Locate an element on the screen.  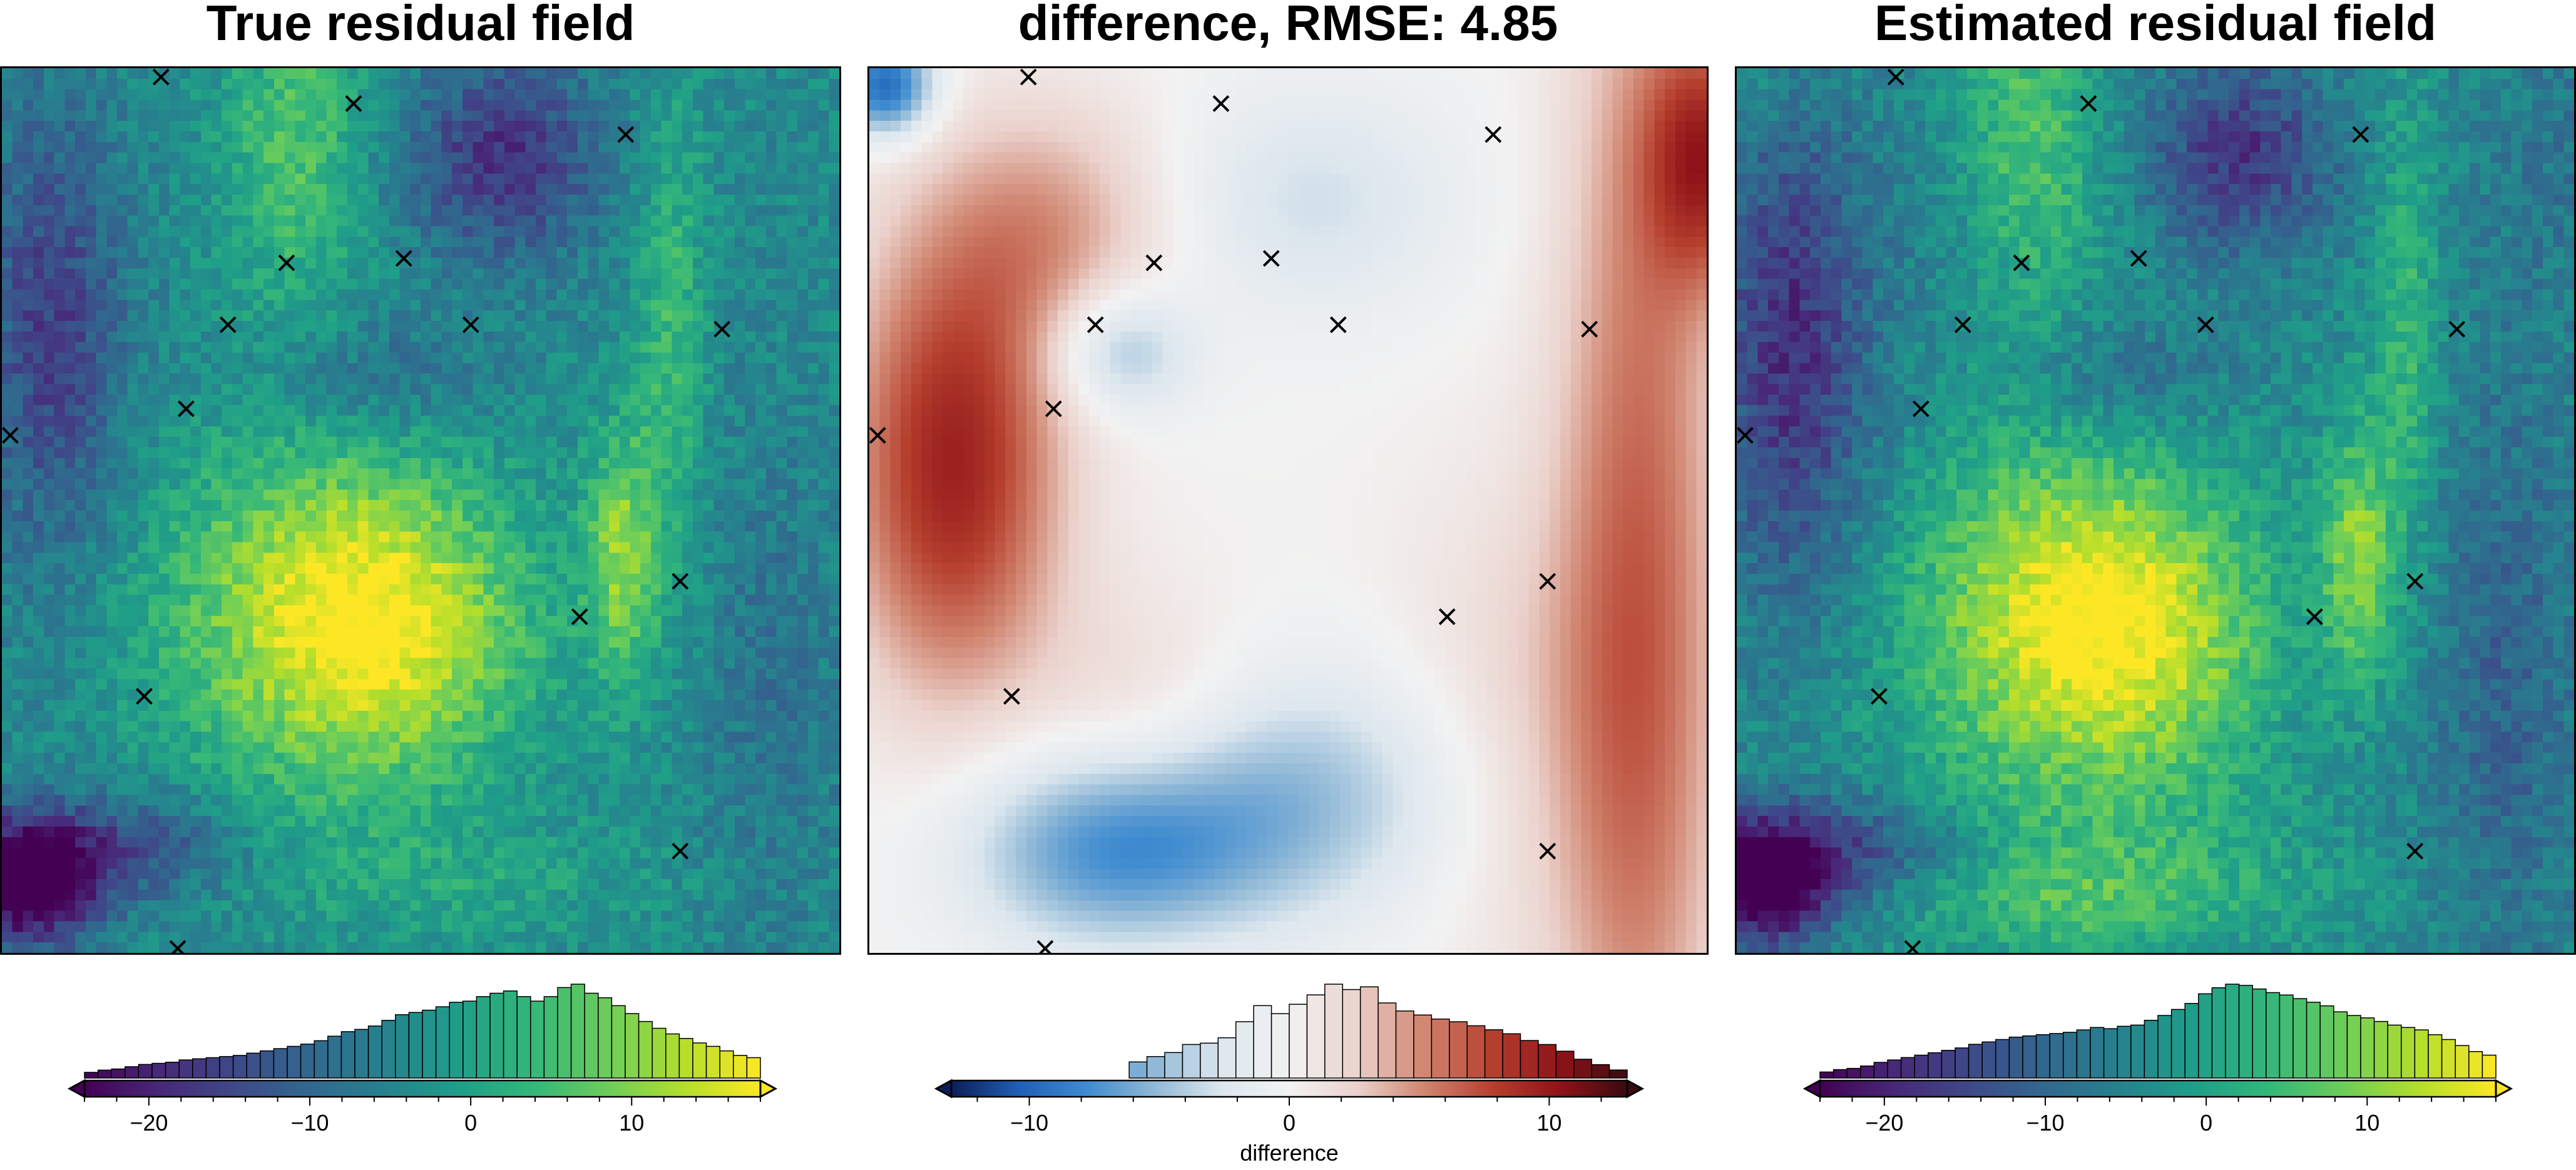
colorbar-label: difference is located at coordinates (1289, 1153).